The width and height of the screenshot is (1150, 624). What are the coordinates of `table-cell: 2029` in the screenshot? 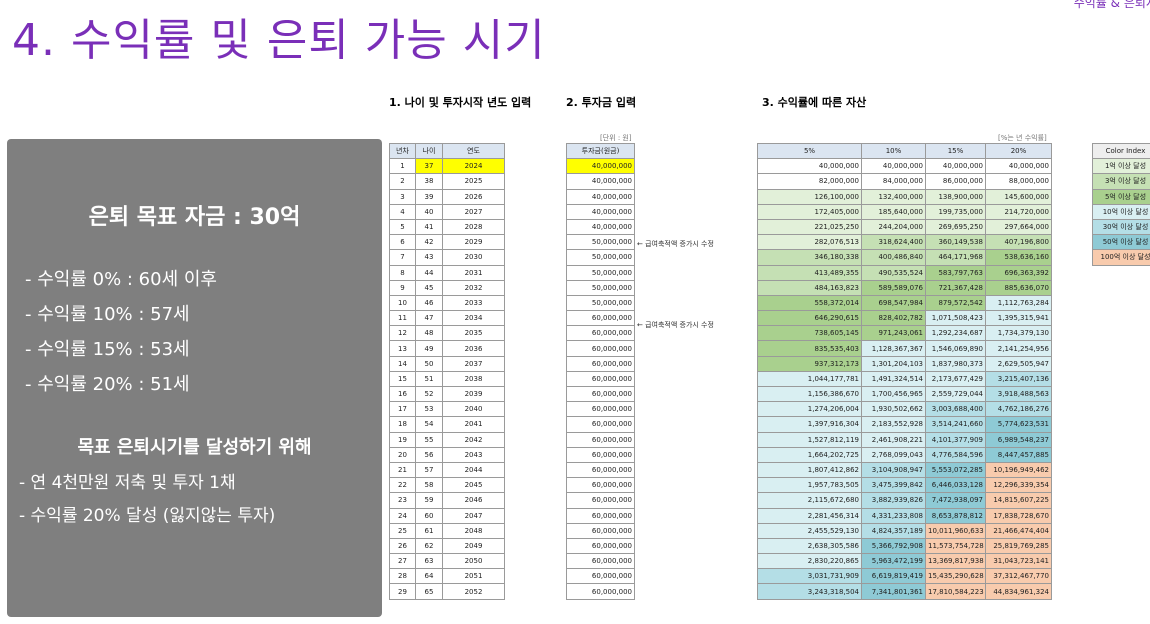 It's located at (473, 242).